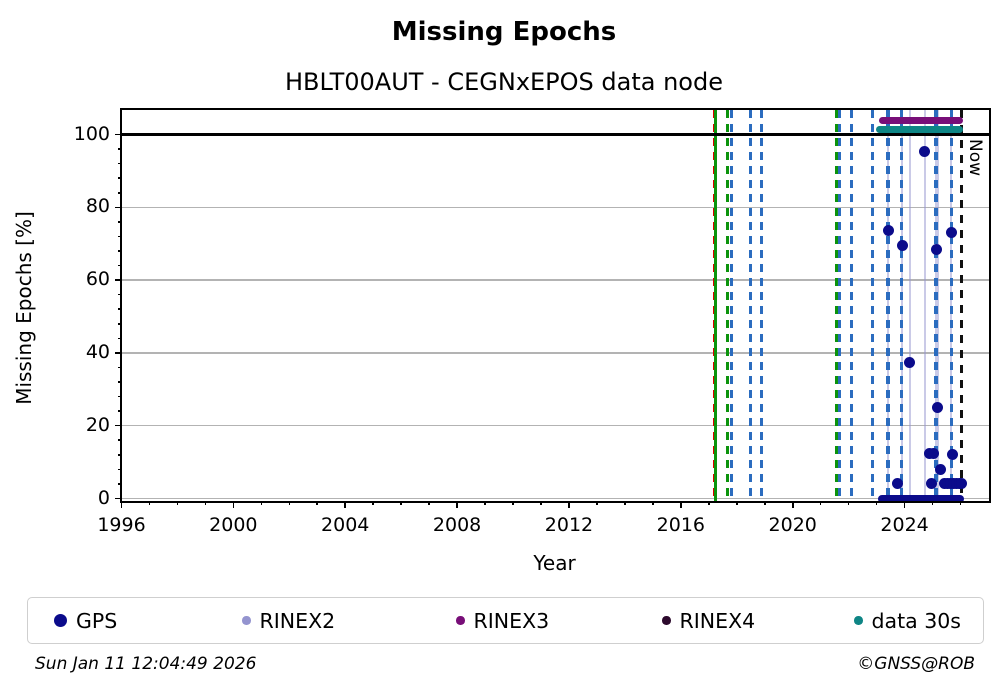  Describe the element at coordinates (504, 32) in the screenshot. I see `chart-title: Missing Epochs` at that location.